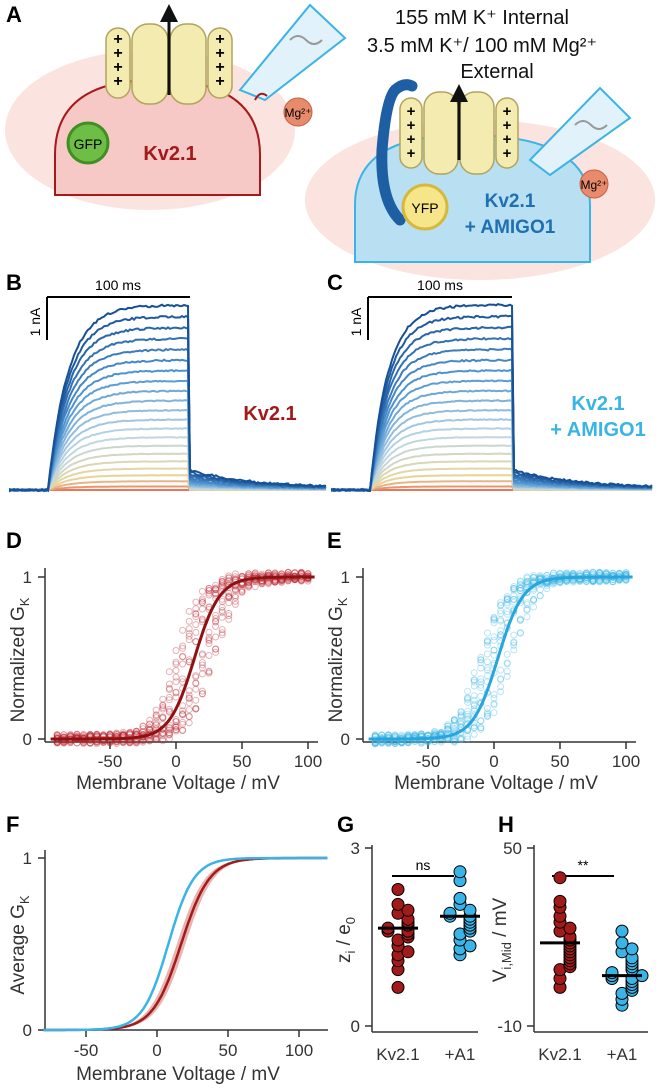  Describe the element at coordinates (397, 1054) in the screenshot. I see `panel-g-xtick-kv21: Kv2.1` at that location.